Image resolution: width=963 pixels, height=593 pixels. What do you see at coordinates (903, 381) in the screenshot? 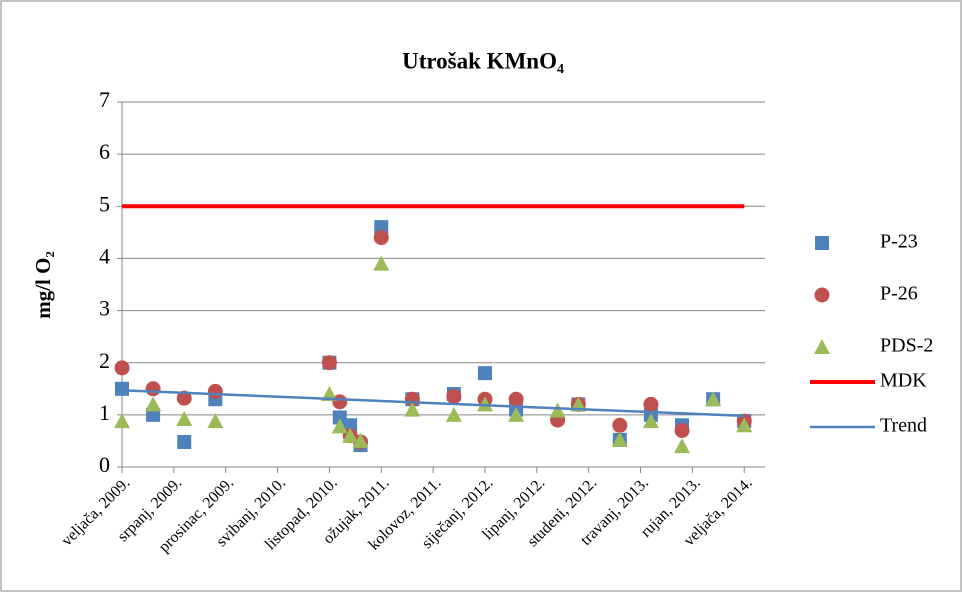
I see `legend-label: MDK` at bounding box center [903, 381].